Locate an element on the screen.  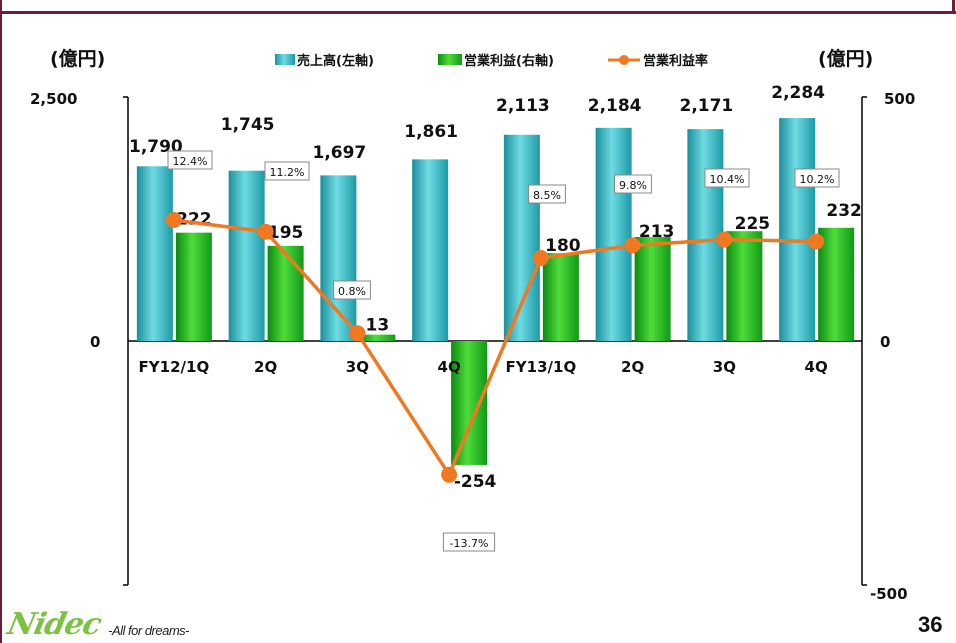
data-label-rate: 0.8% is located at coordinates (352, 291).